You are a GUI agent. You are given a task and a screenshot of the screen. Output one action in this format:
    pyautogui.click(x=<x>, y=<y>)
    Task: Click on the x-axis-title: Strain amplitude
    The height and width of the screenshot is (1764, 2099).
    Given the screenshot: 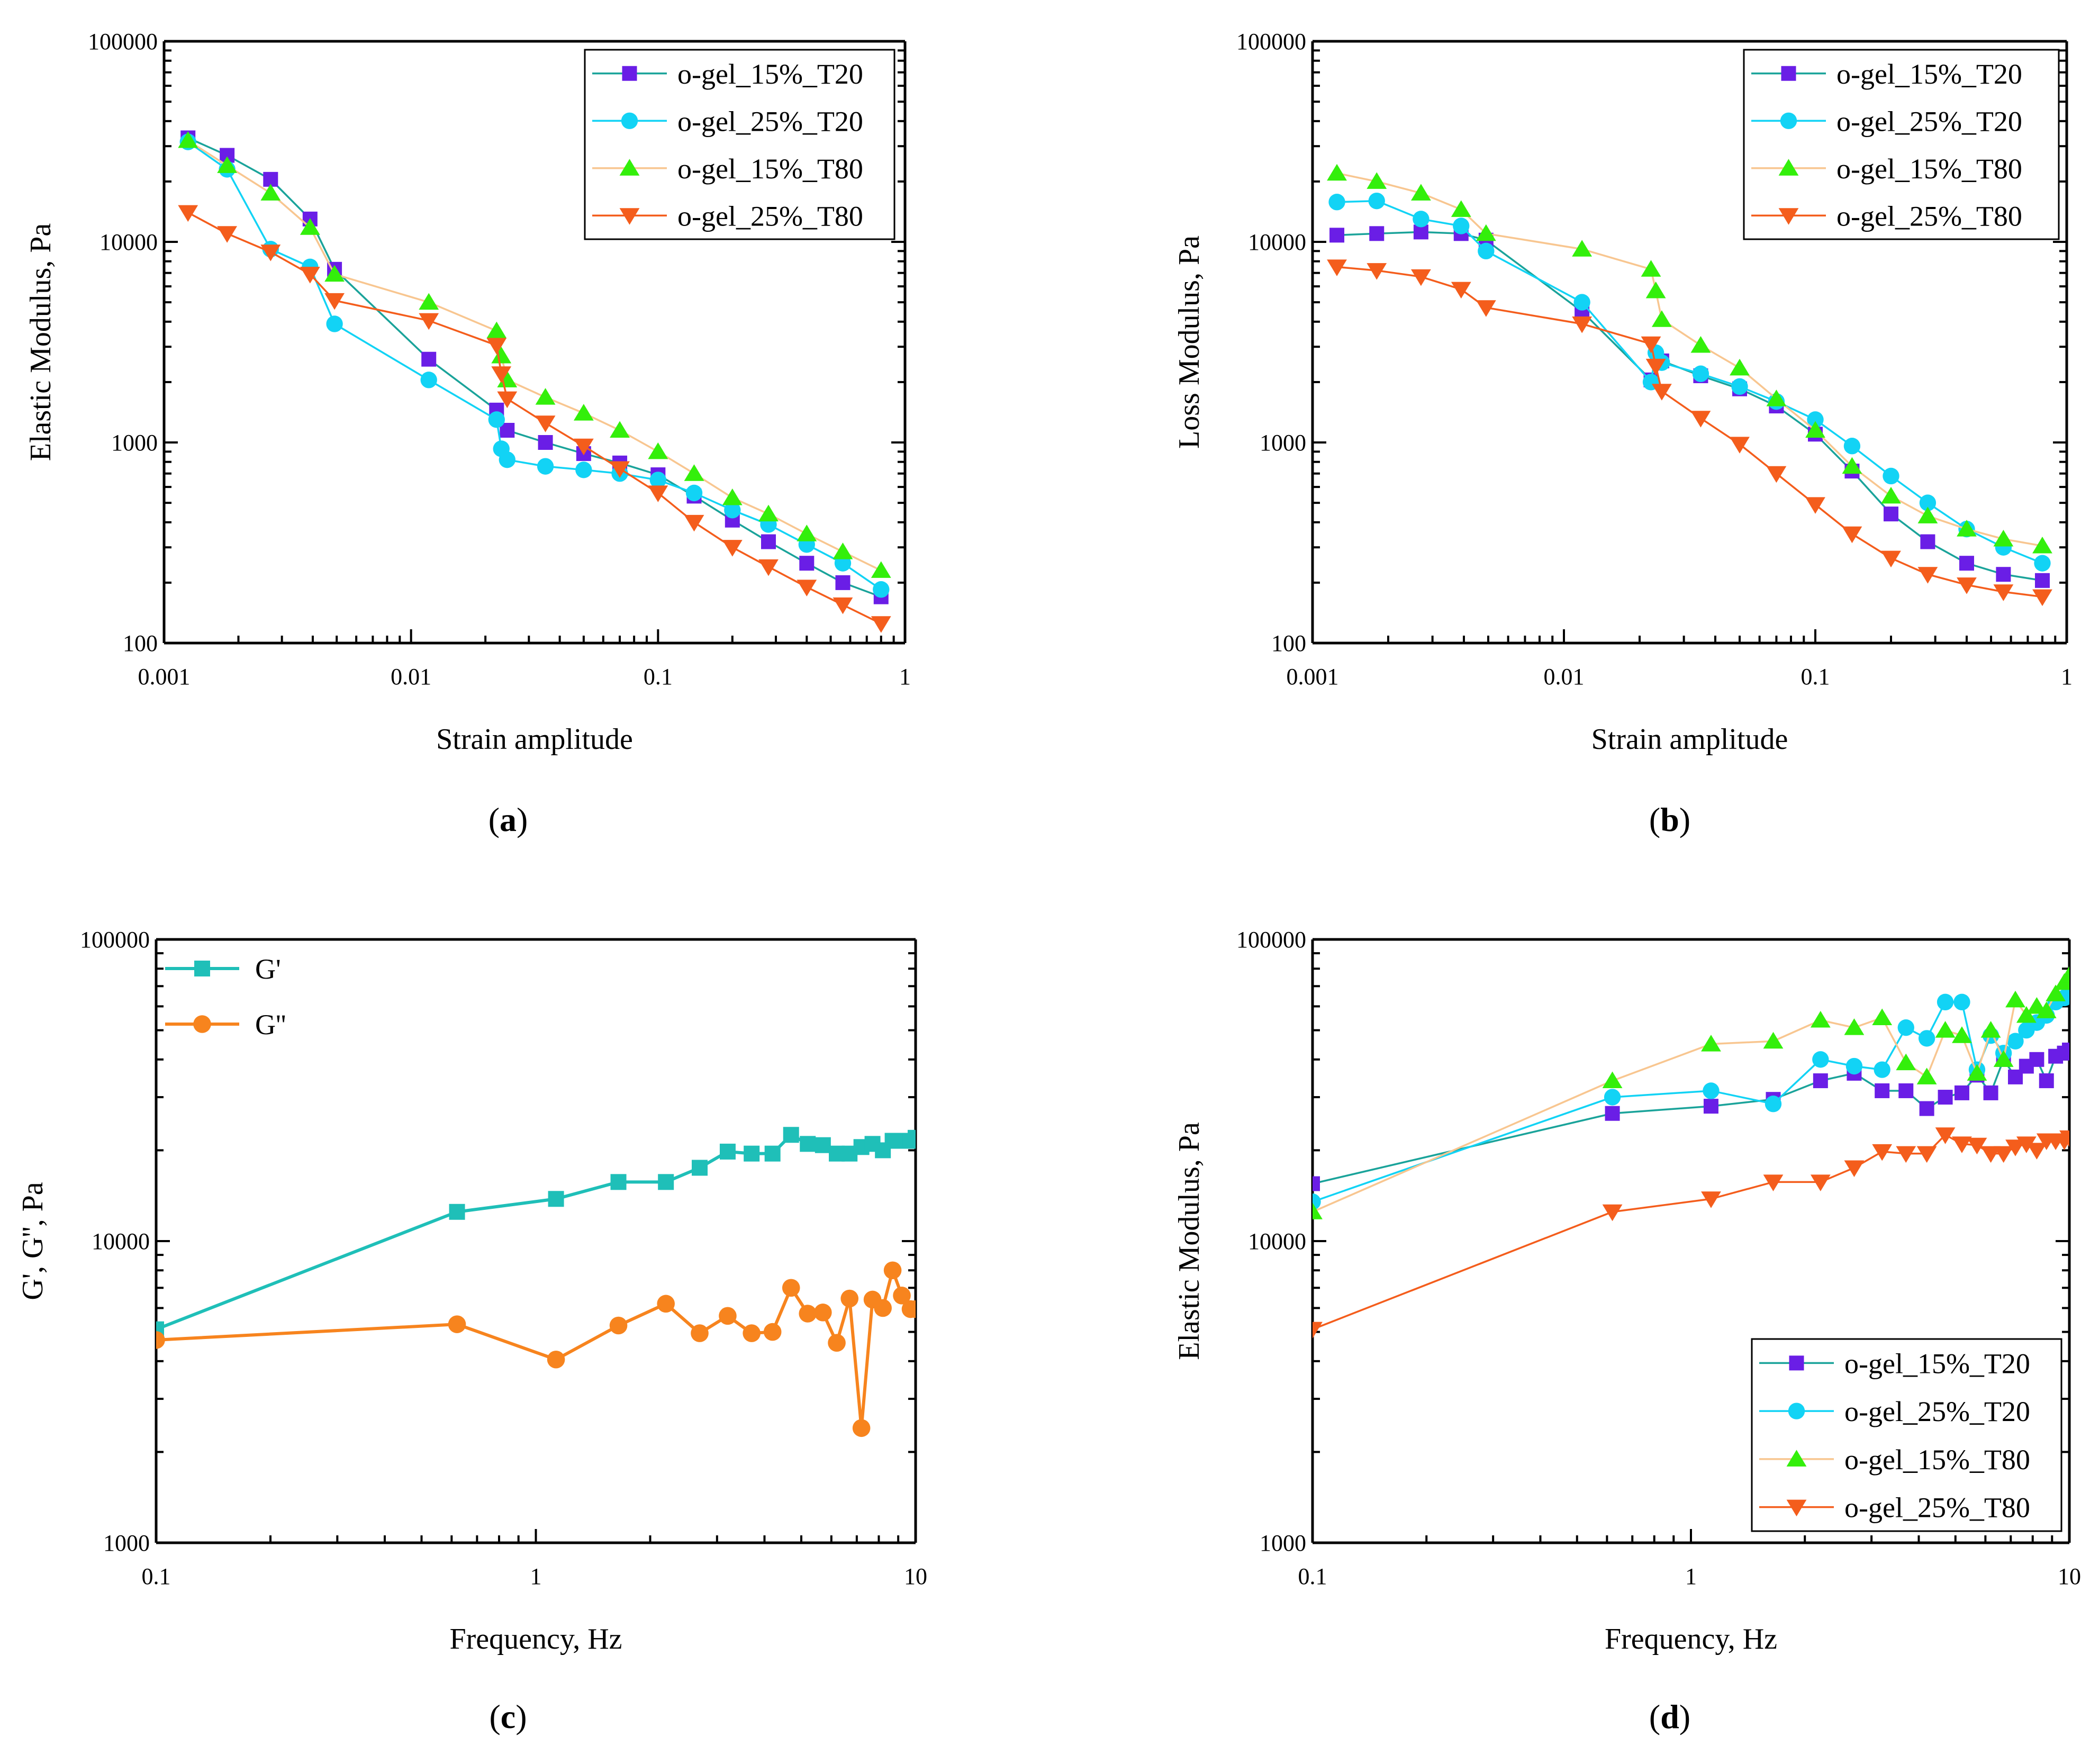 What is the action you would take?
    pyautogui.click(x=534, y=739)
    